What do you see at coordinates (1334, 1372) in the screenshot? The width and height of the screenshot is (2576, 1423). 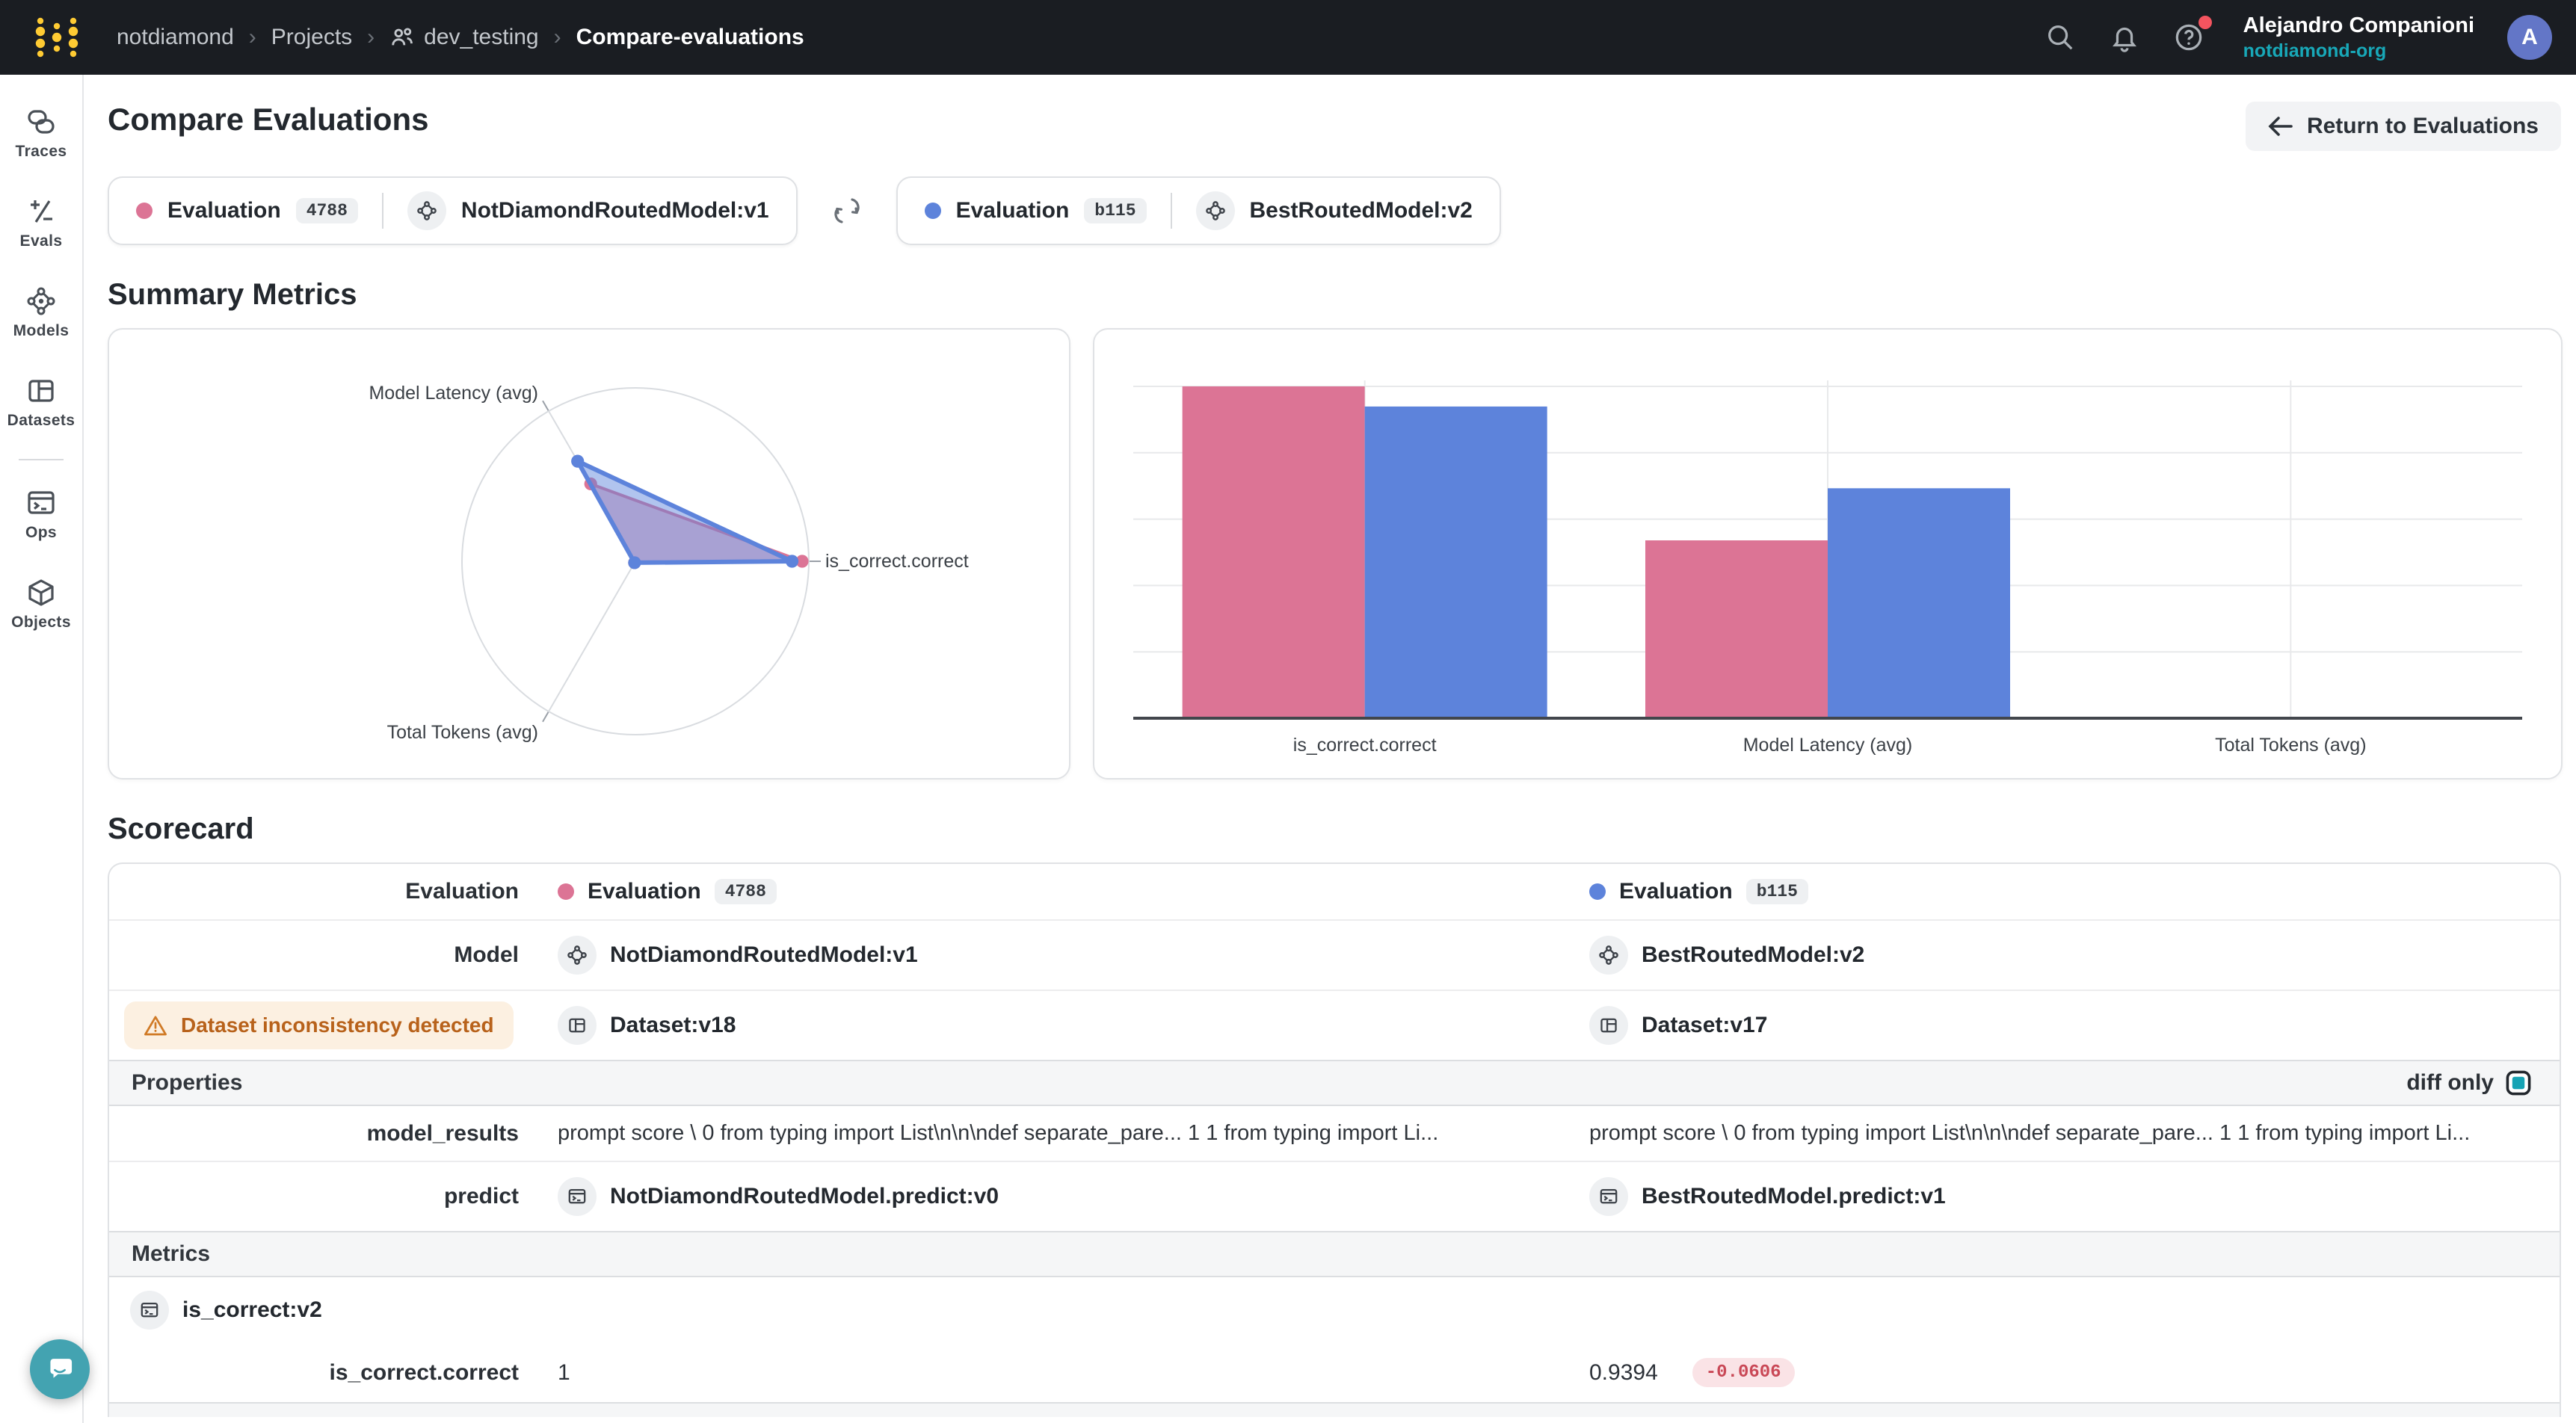 I see `table-row-metric-value: is_correct.correct 1 0.9394 -0.0606` at bounding box center [1334, 1372].